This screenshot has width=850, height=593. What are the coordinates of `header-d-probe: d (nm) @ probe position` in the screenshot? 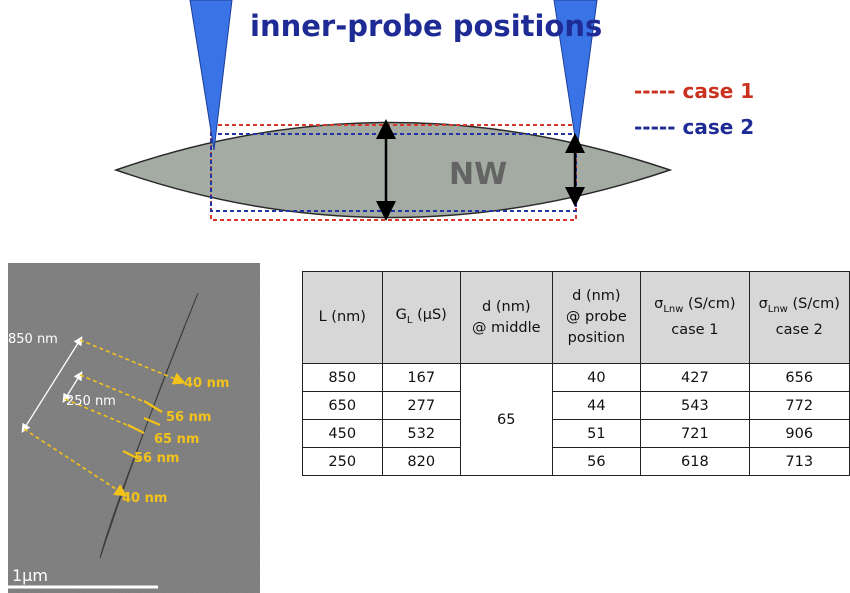 It's located at (596, 317).